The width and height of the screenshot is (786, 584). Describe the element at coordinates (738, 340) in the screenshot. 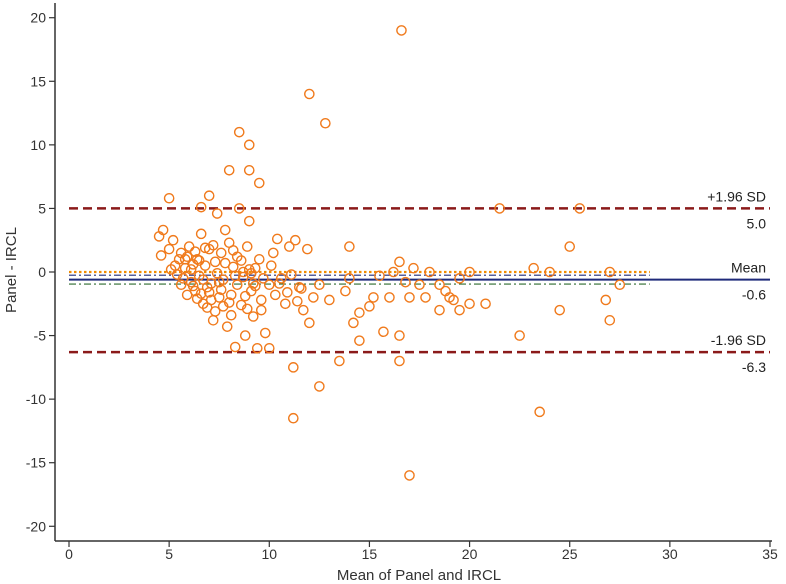

I see `ref-label-1-96-sd: -1.96 SD` at that location.